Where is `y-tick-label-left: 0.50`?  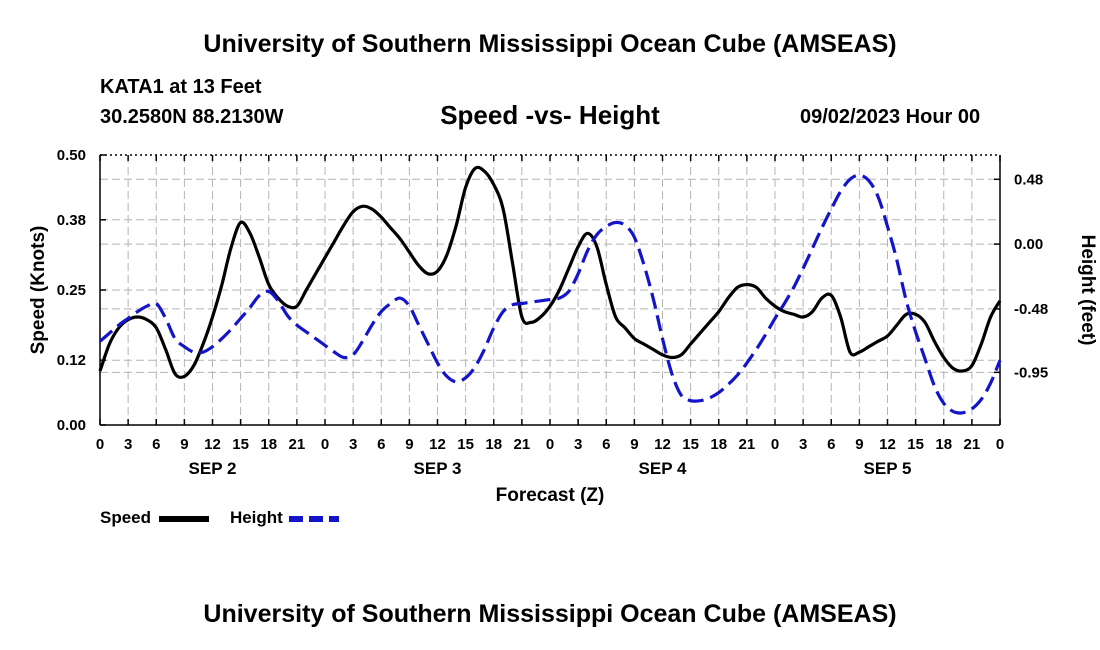 y-tick-label-left: 0.50 is located at coordinates (71, 155).